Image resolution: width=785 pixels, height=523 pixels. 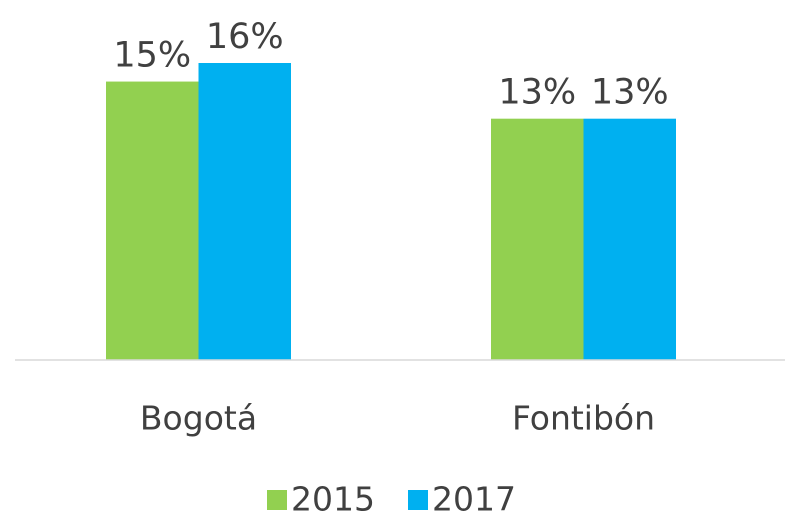 I want to click on x-tick-label: Bogotá, so click(x=198, y=418).